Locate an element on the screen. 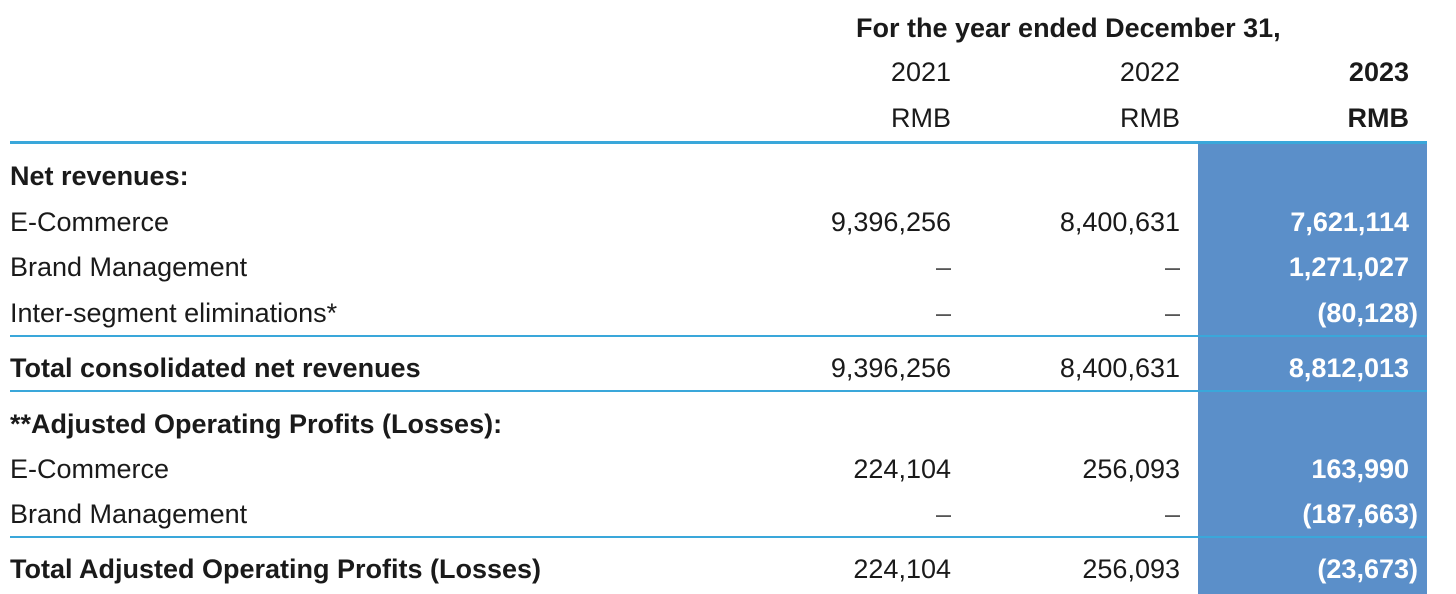  year-header-2023: 2023 is located at coordinates (1378, 72).